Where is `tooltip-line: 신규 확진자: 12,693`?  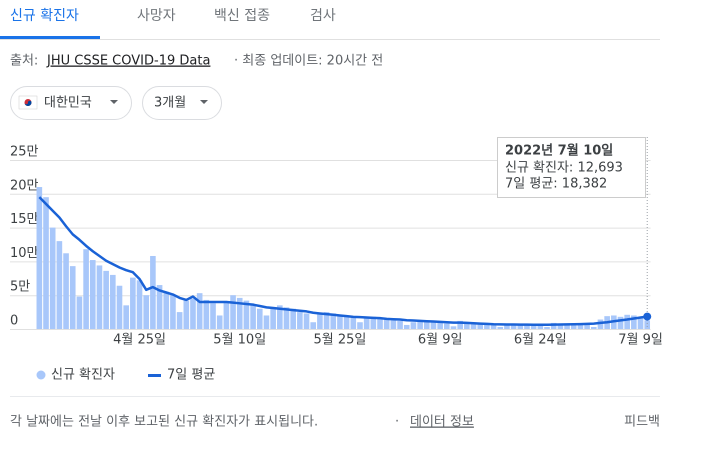 tooltip-line: 신규 확진자: 12,693 is located at coordinates (564, 168).